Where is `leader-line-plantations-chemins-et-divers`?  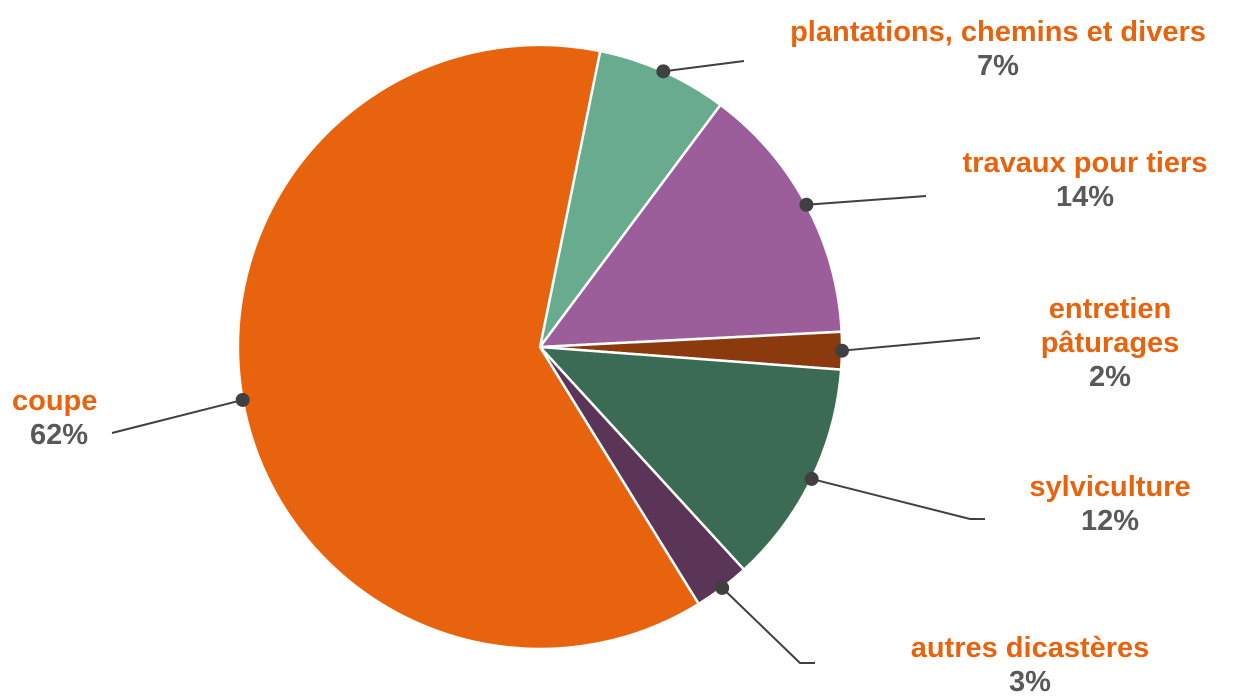 leader-line-plantations-chemins-et-divers is located at coordinates (704, 66).